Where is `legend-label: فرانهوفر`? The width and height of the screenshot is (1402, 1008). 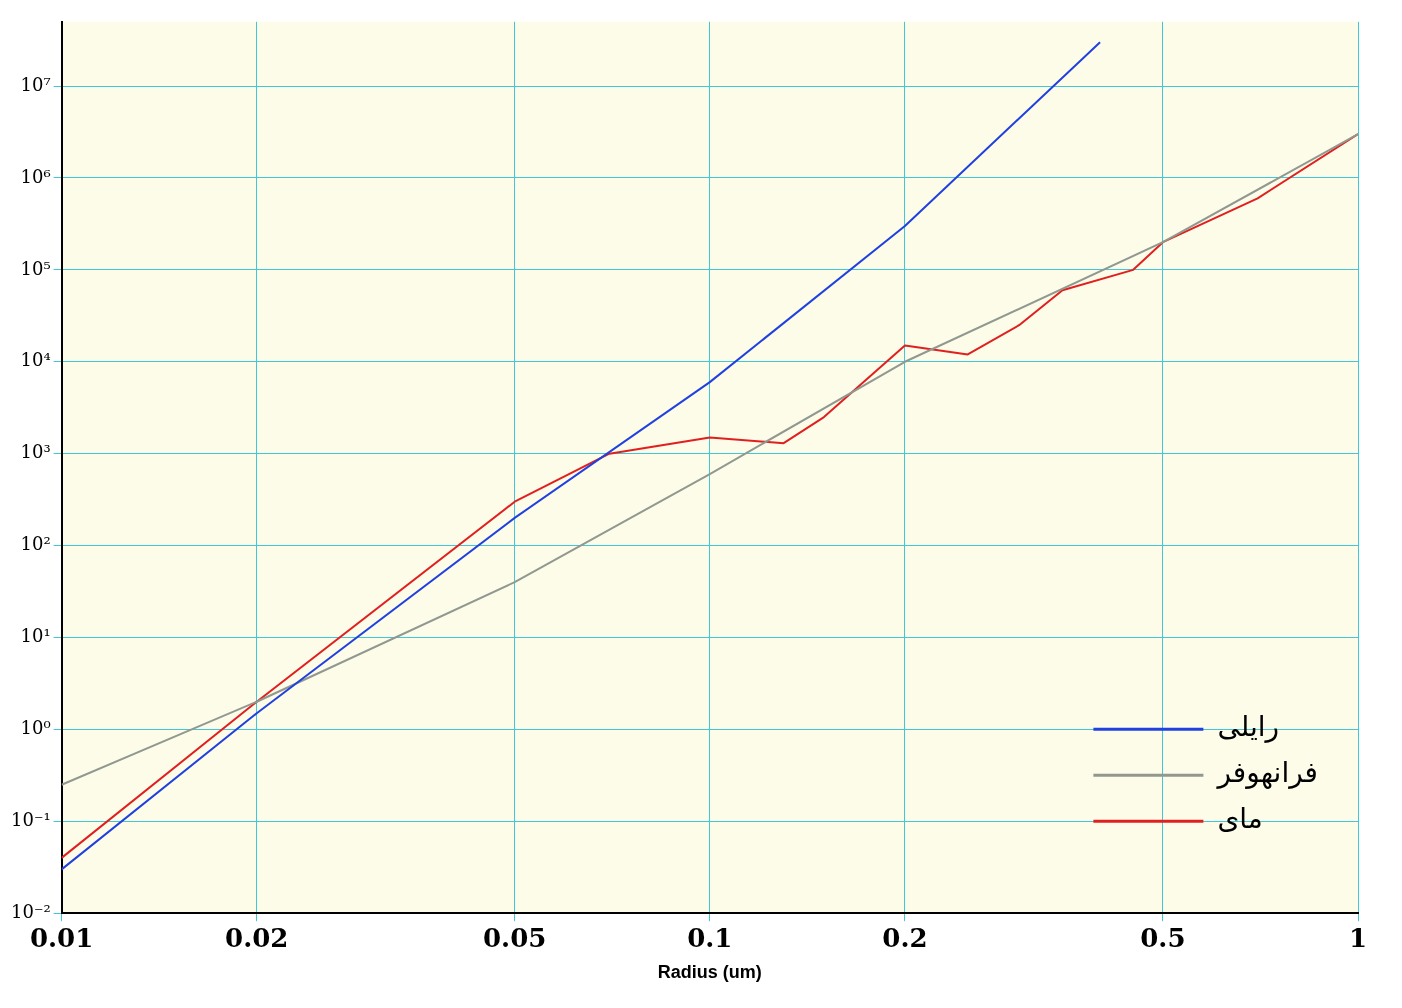
legend-label: فرانهوفر is located at coordinates (1267, 773).